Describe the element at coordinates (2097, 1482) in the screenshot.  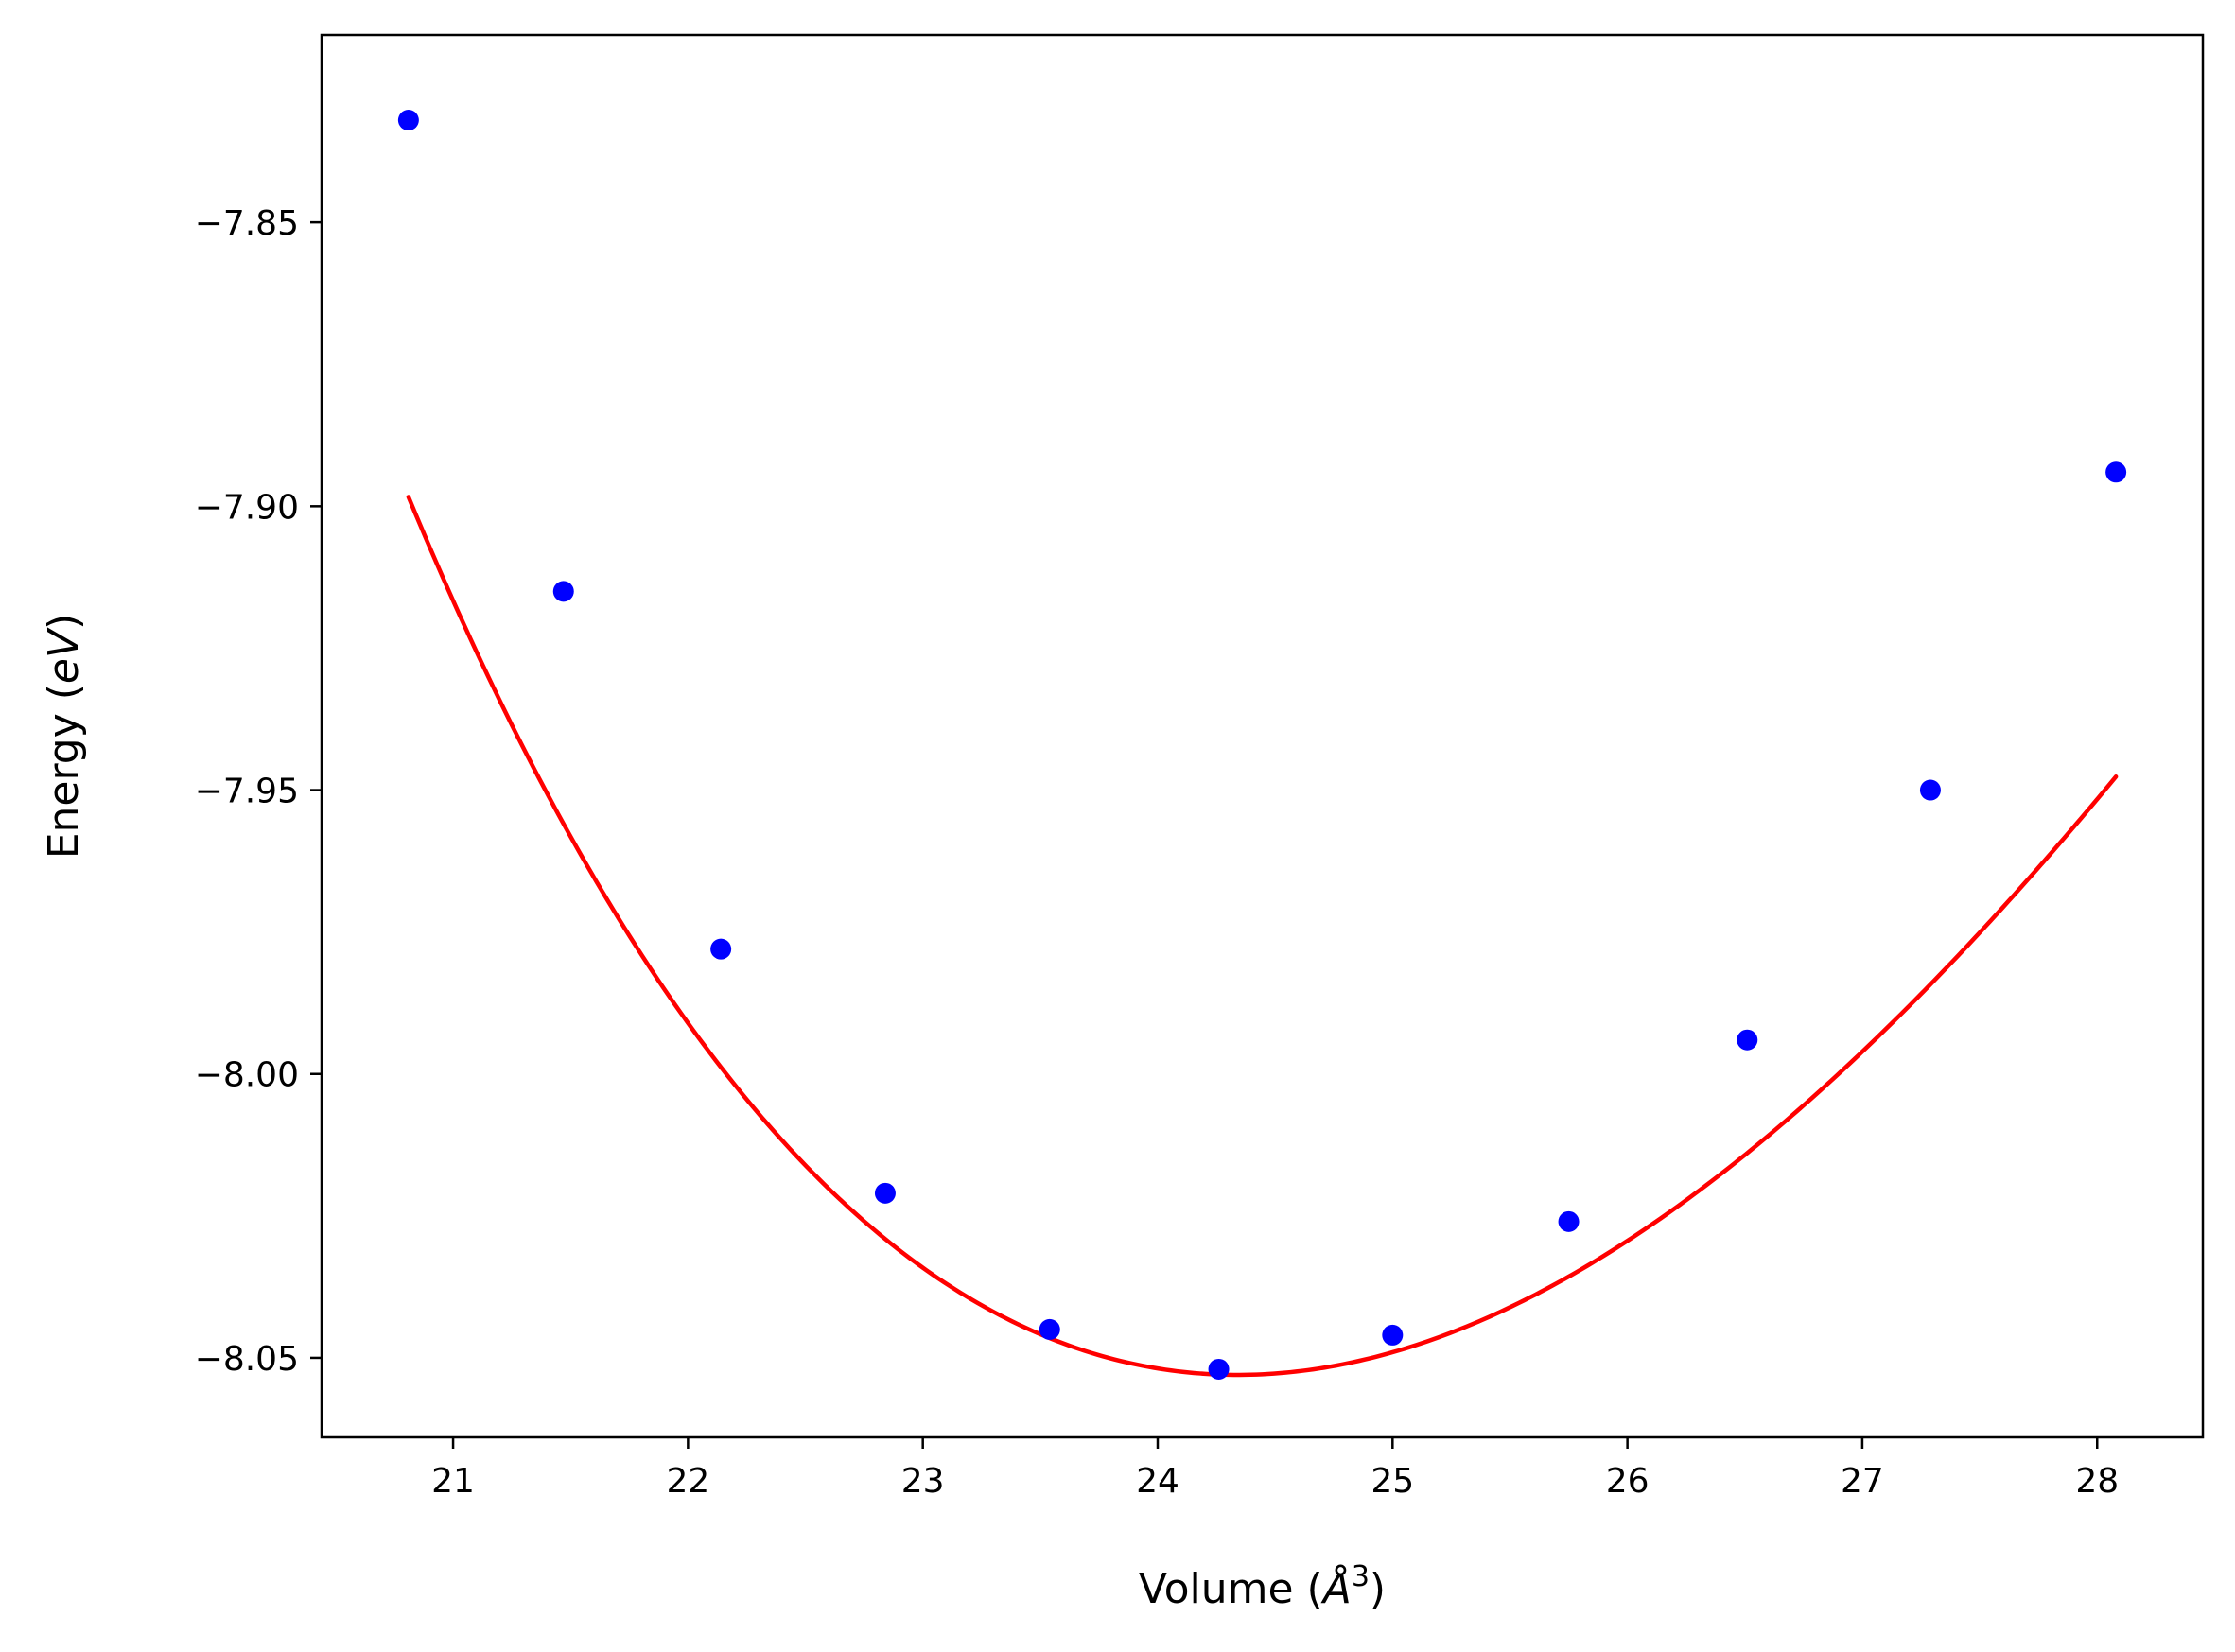
I see `x-tick-label: 28` at that location.